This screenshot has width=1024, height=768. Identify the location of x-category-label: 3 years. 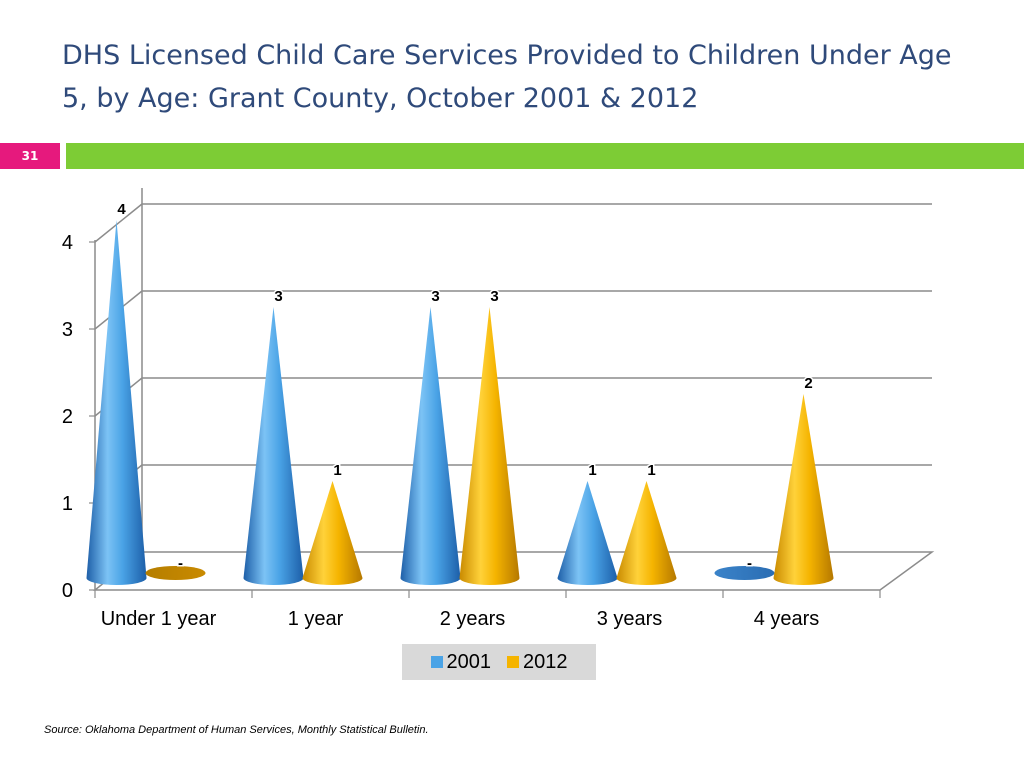
(630, 619).